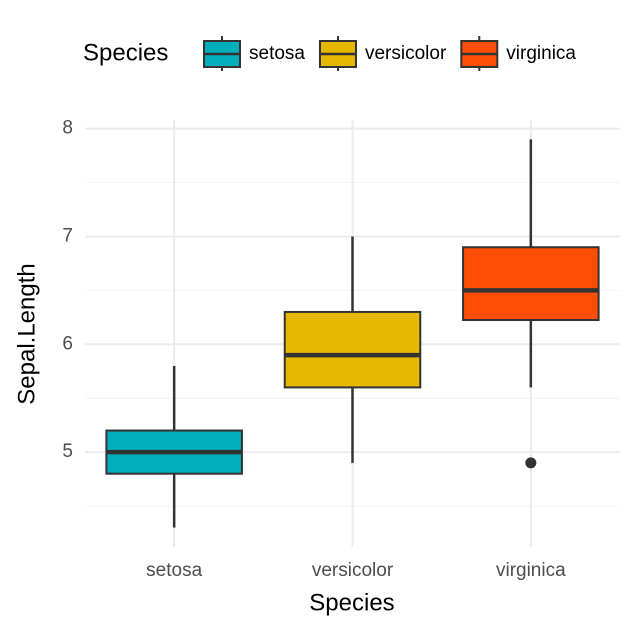 The image size is (633, 638). Describe the element at coordinates (67, 343) in the screenshot. I see `y-tick-label: 6` at that location.